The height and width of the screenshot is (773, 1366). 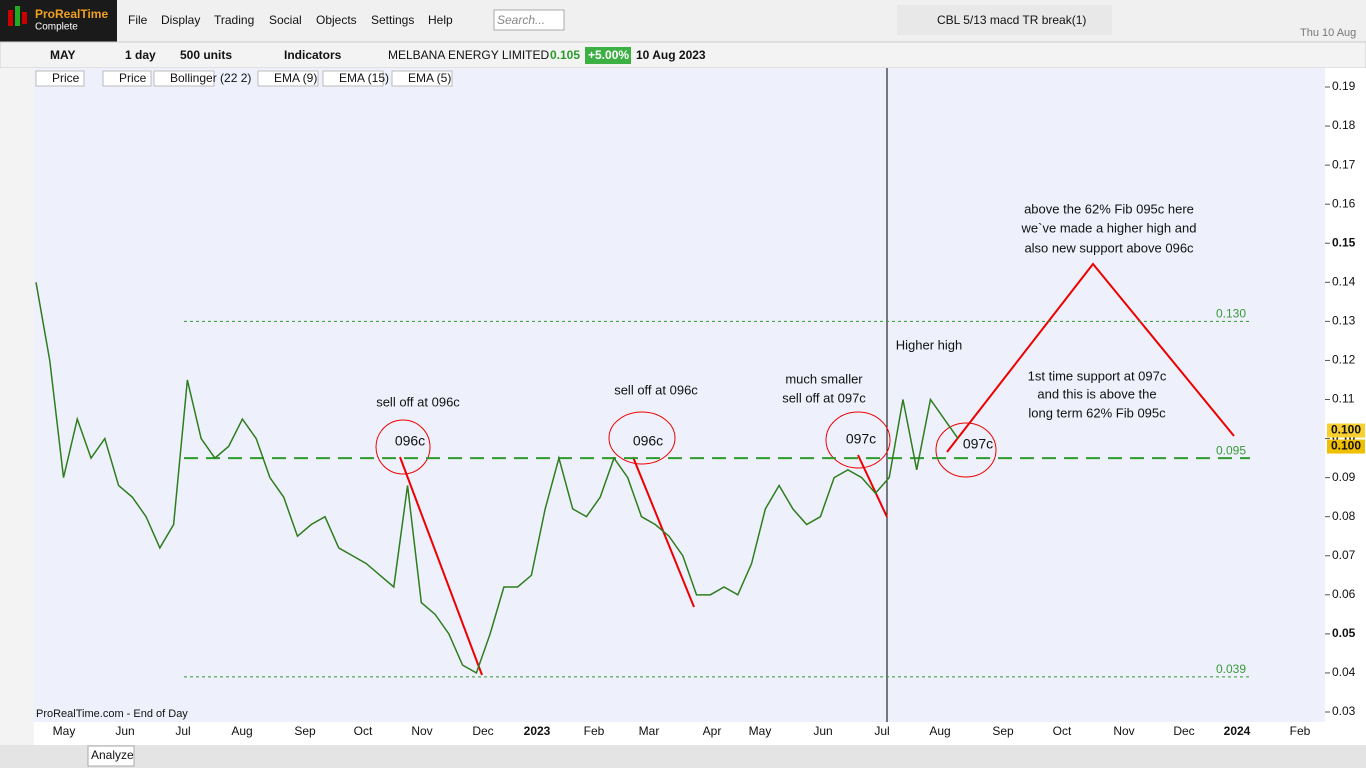 I want to click on change-box, so click(x=608, y=55).